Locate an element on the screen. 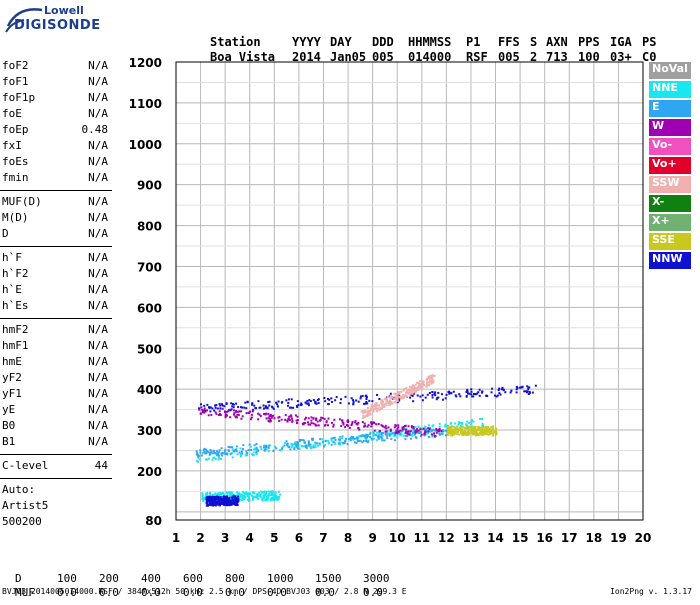 The width and height of the screenshot is (700, 605). param-row: D N/A is located at coordinates (56, 234).